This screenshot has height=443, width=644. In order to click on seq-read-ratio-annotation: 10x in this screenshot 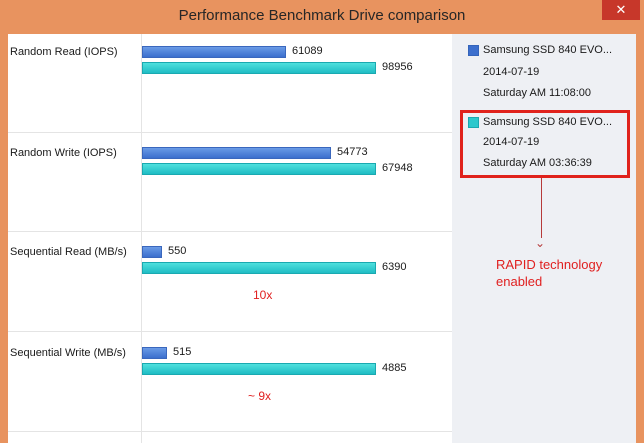, I will do `click(263, 295)`.